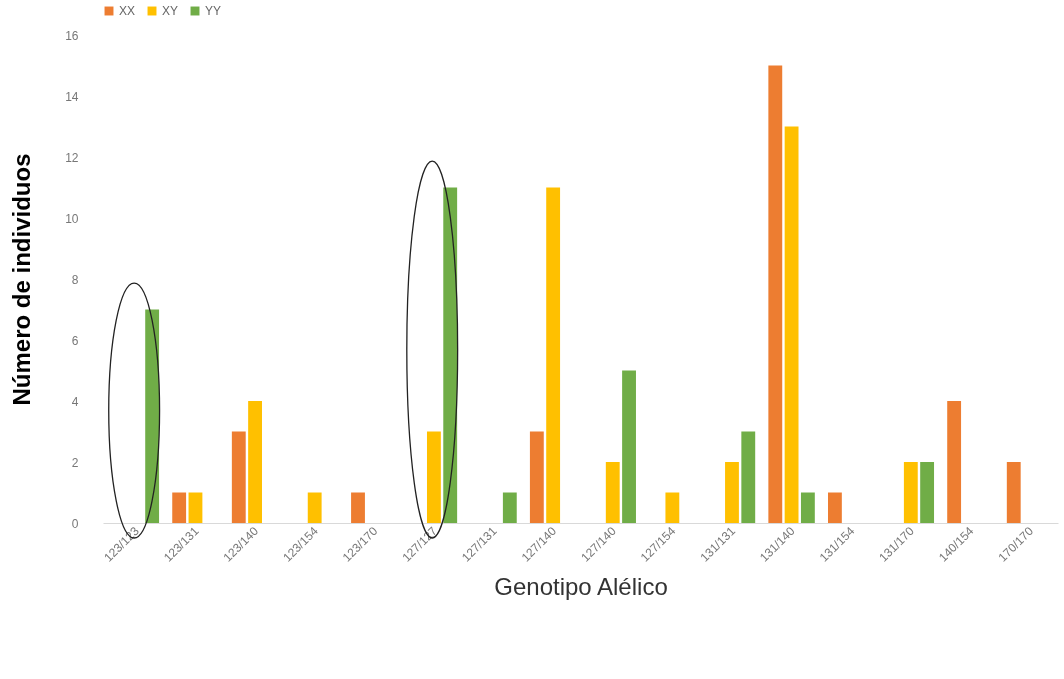 The height and width of the screenshot is (679, 1064). I want to click on y-tick-label: 14, so click(72, 96).